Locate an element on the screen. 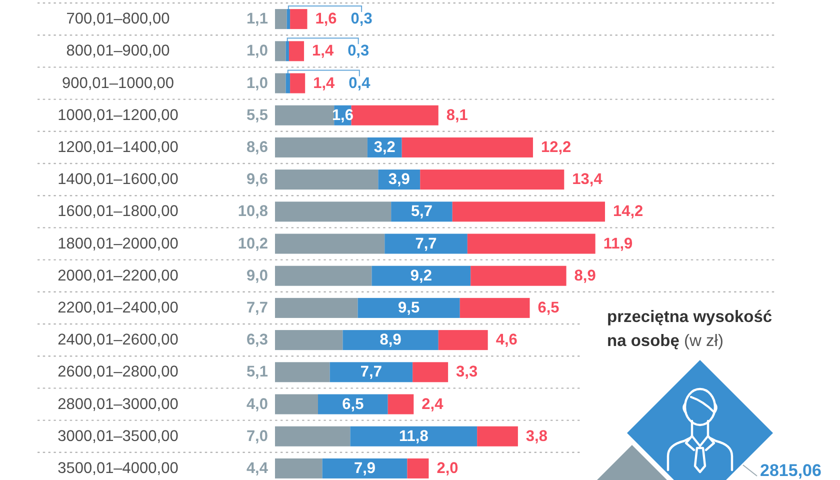 The width and height of the screenshot is (840, 480). data-label: 14,2 is located at coordinates (628, 211).